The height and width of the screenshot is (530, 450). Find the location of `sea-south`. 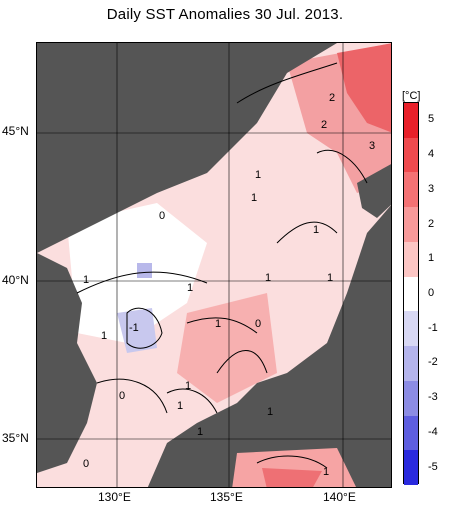

sea-south is located at coordinates (294, 467).